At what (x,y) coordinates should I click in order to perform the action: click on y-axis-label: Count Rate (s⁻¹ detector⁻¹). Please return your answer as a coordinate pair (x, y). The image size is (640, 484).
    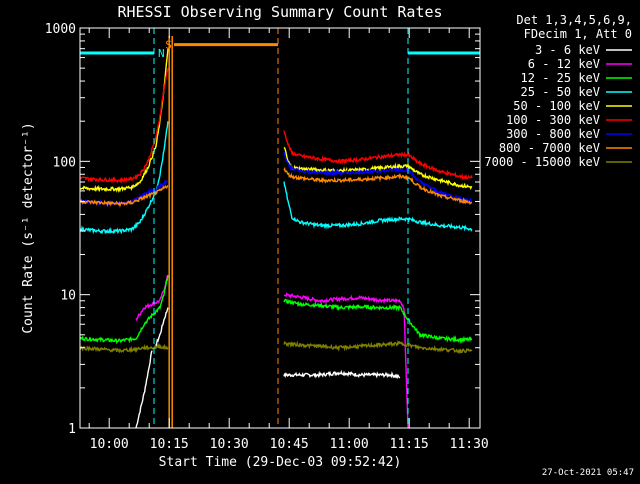
    Looking at the image, I should click on (28, 227).